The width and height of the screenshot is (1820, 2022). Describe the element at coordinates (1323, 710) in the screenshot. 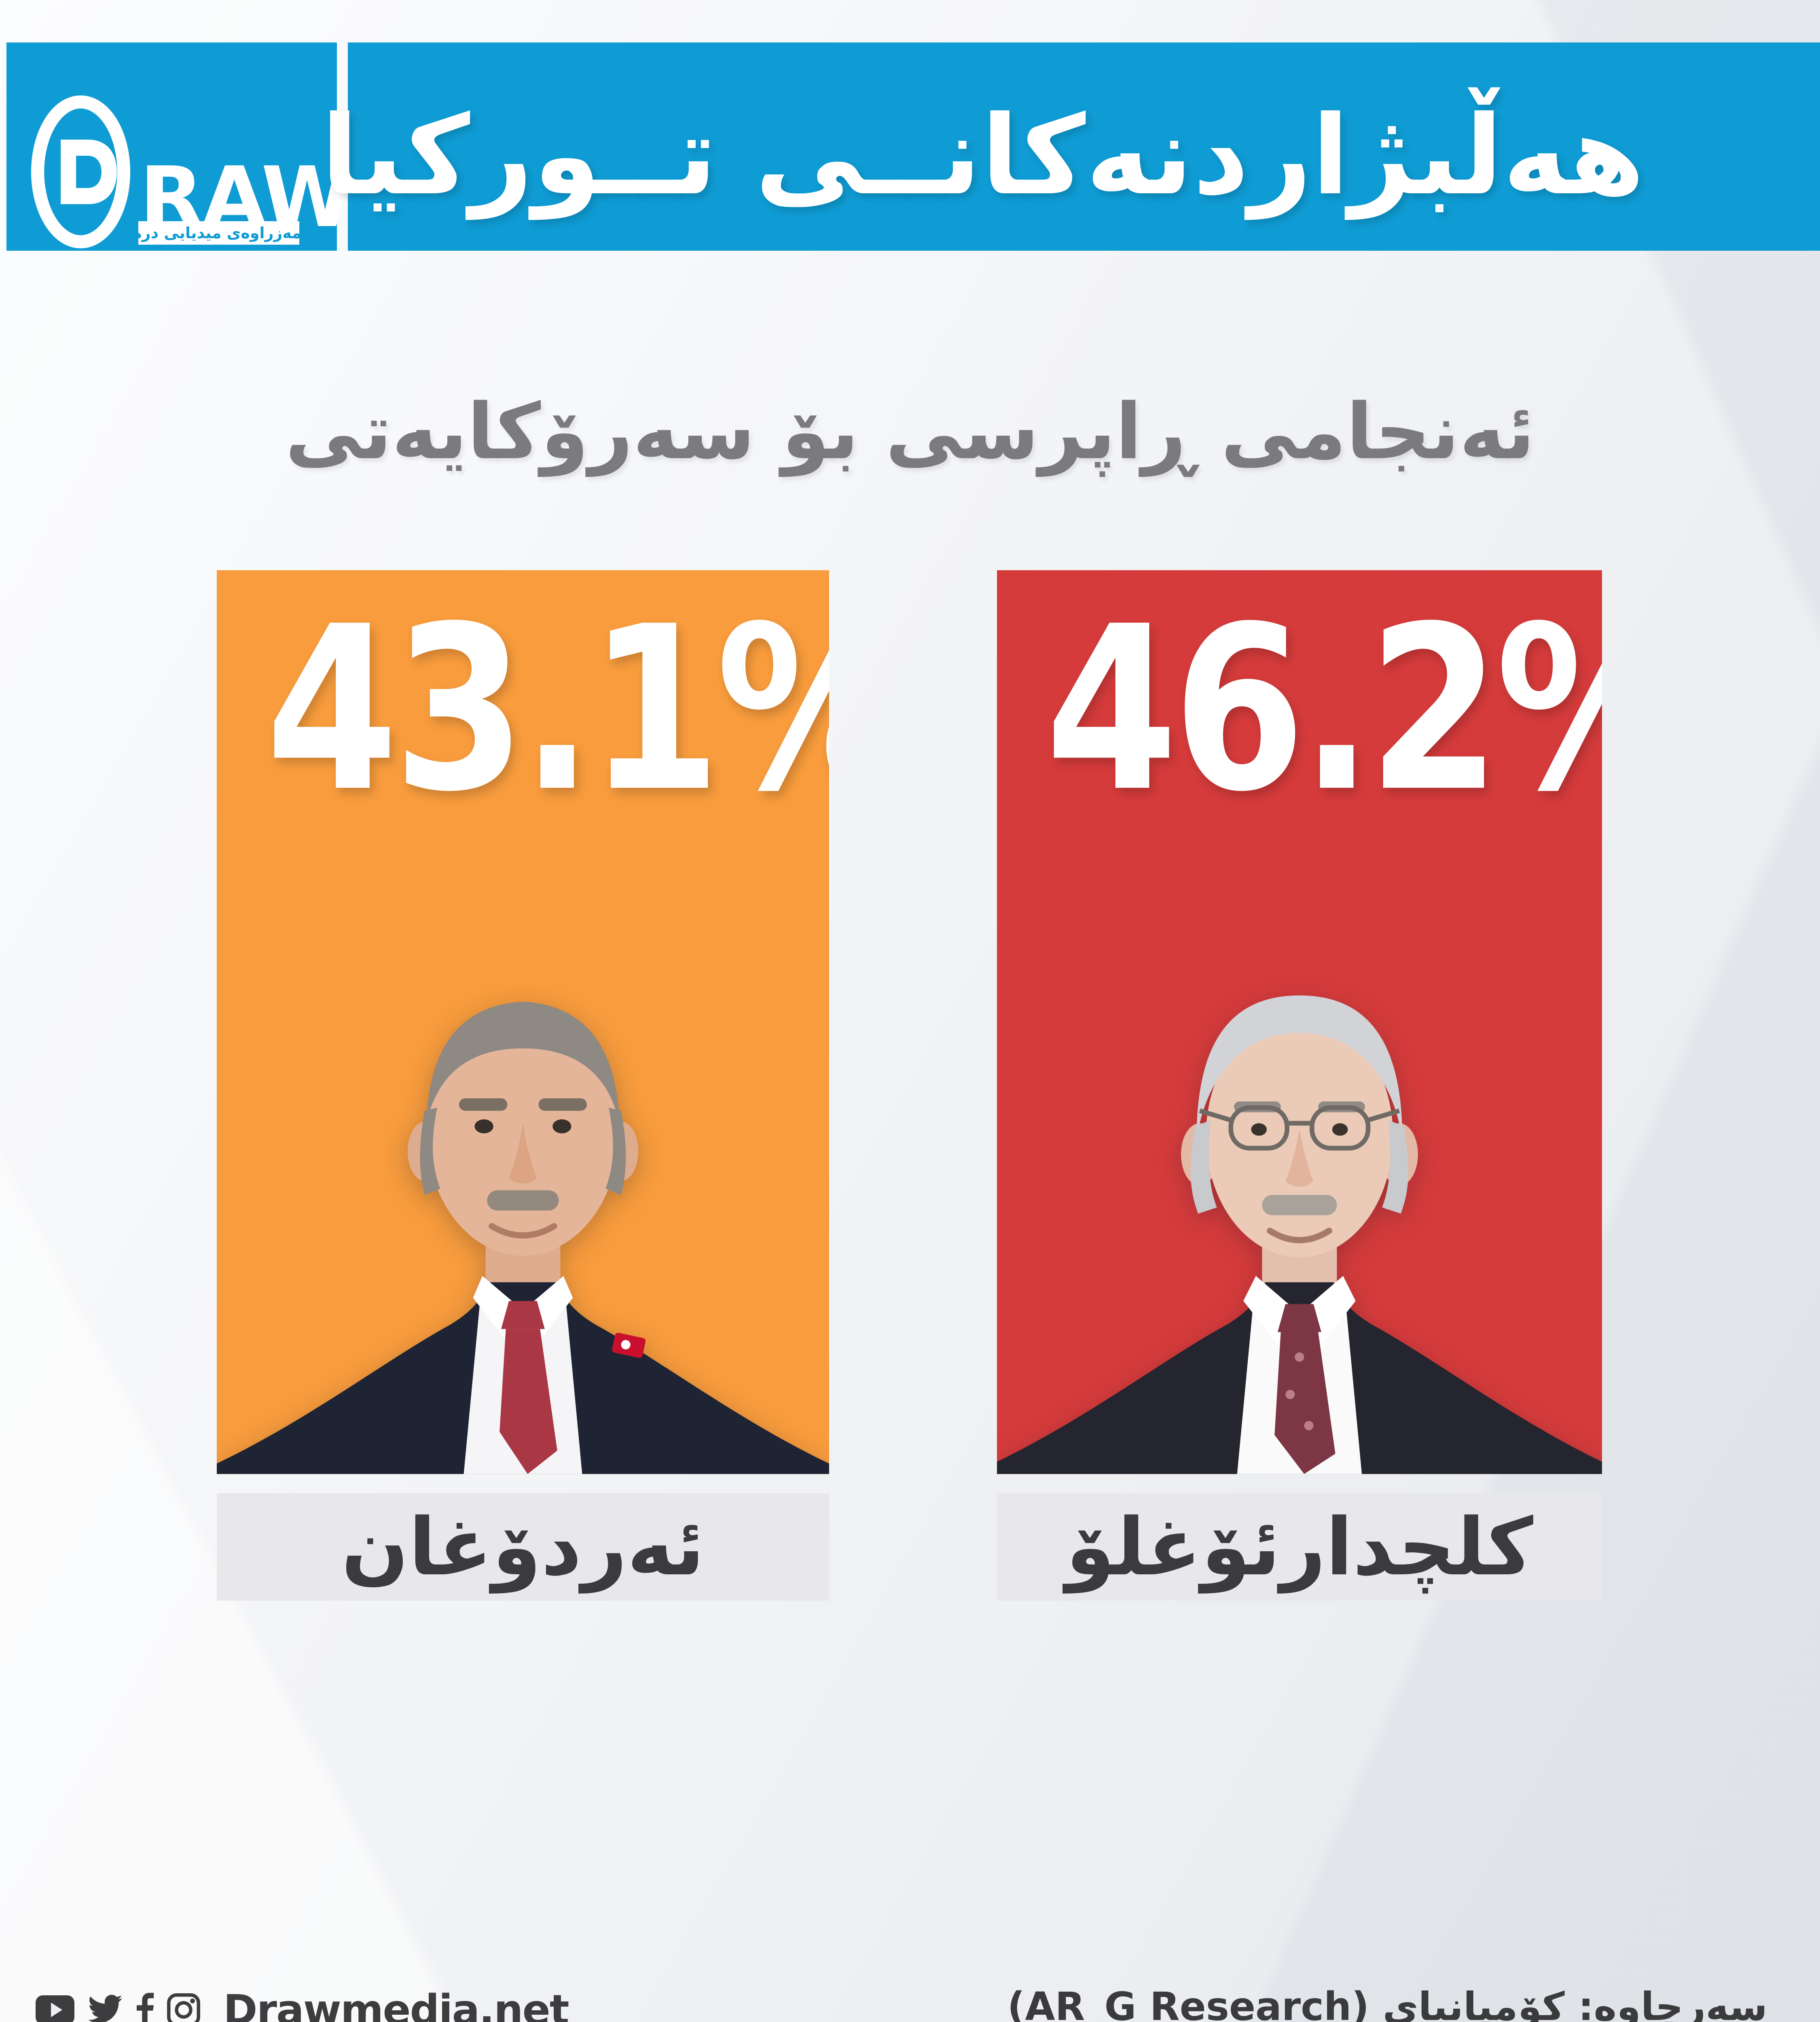

I see `kilicdaroglu-percentage: 46.2%` at that location.